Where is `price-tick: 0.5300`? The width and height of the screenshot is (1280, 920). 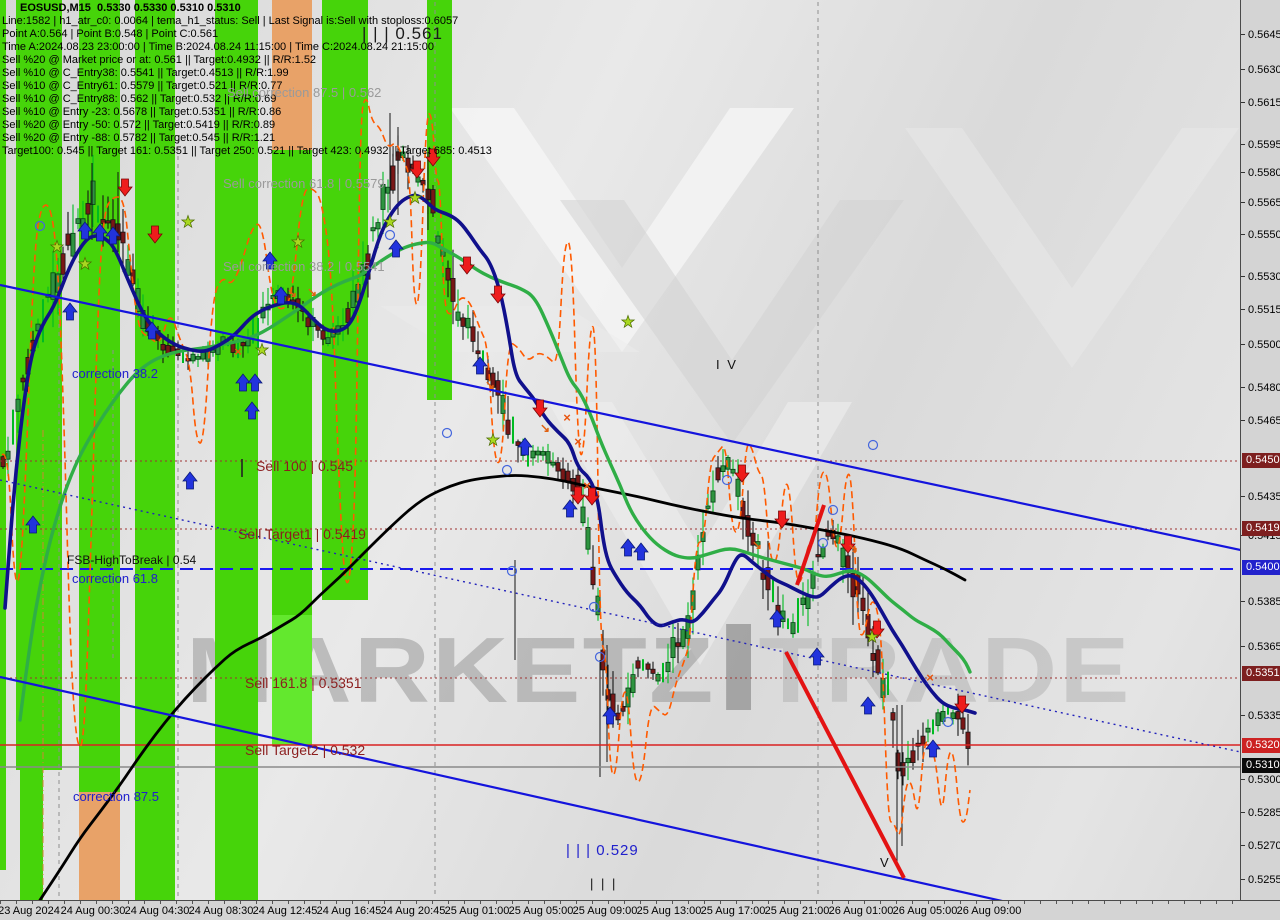
price-tick: 0.5300 is located at coordinates (1260, 780).